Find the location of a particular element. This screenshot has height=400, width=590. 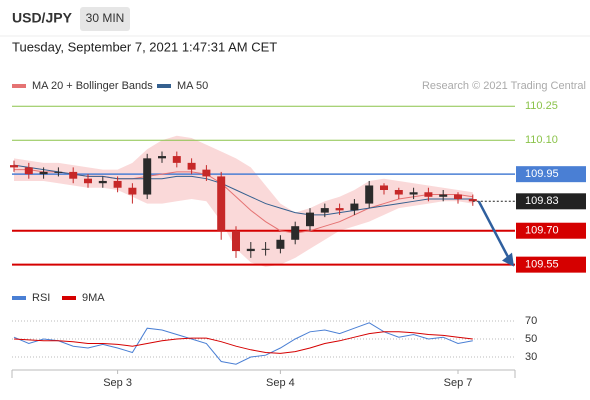

interval-badge is located at coordinates (105, 19).